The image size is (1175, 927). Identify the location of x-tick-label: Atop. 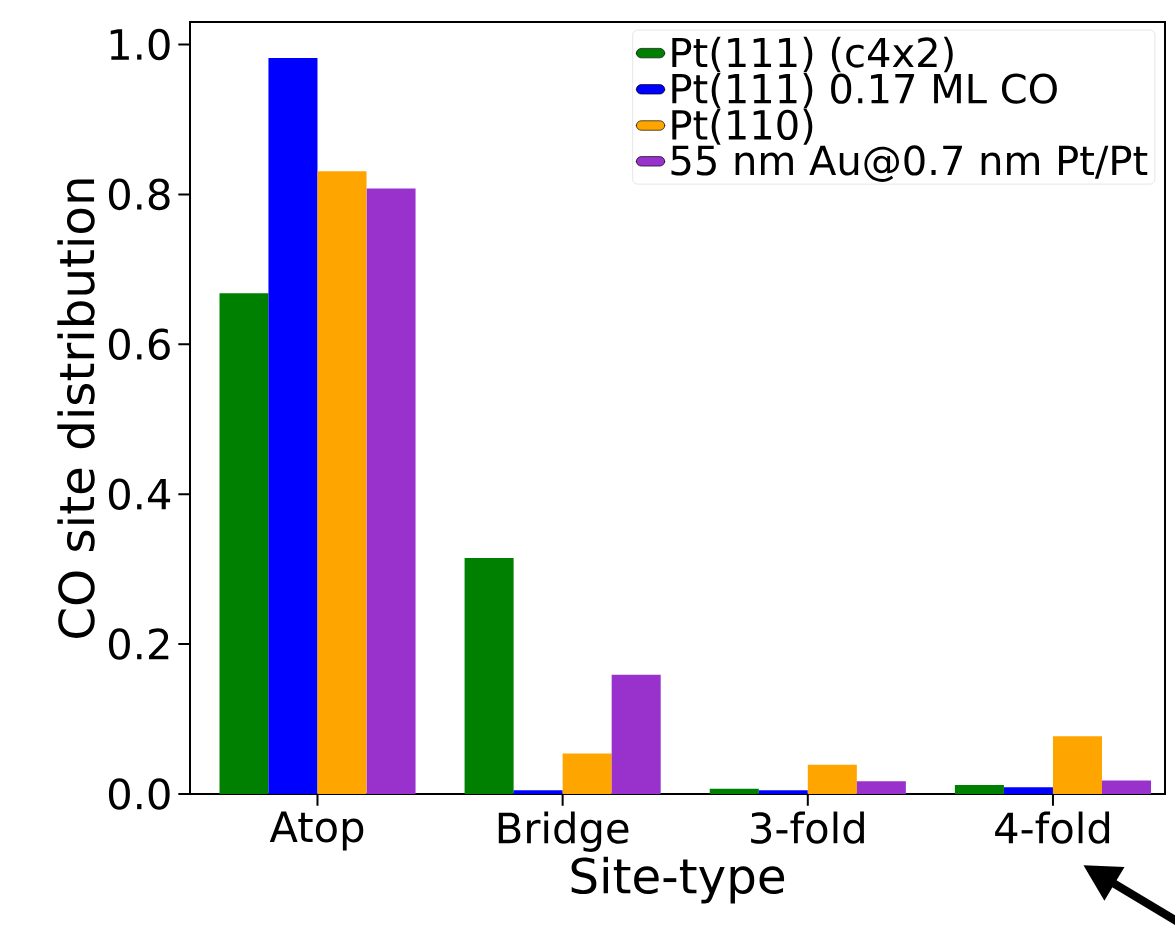
(316, 831).